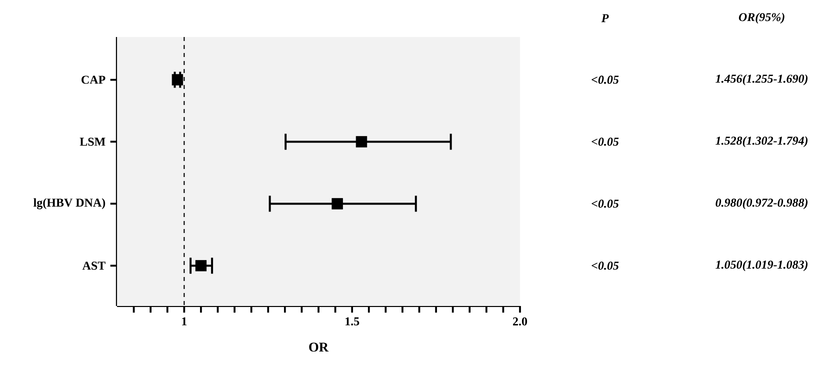  I want to click on text: P, so click(605, 18).